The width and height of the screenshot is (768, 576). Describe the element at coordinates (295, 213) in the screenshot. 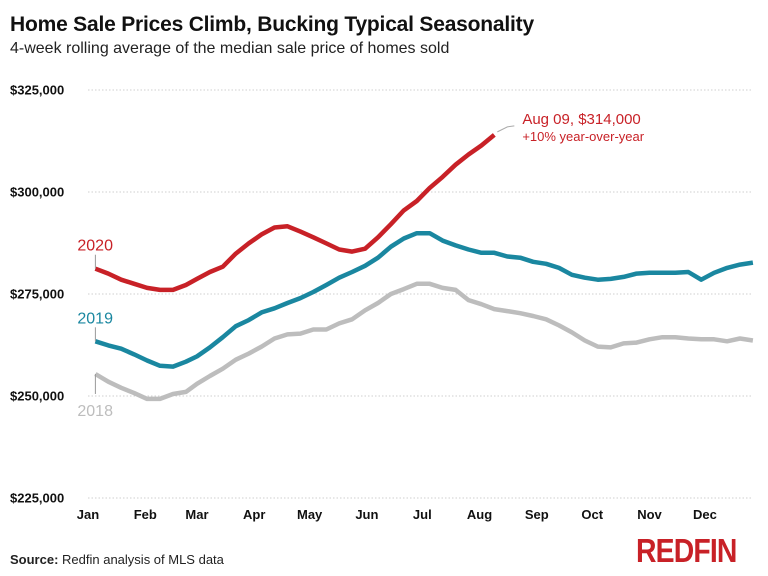

I see `series-line-2020` at that location.